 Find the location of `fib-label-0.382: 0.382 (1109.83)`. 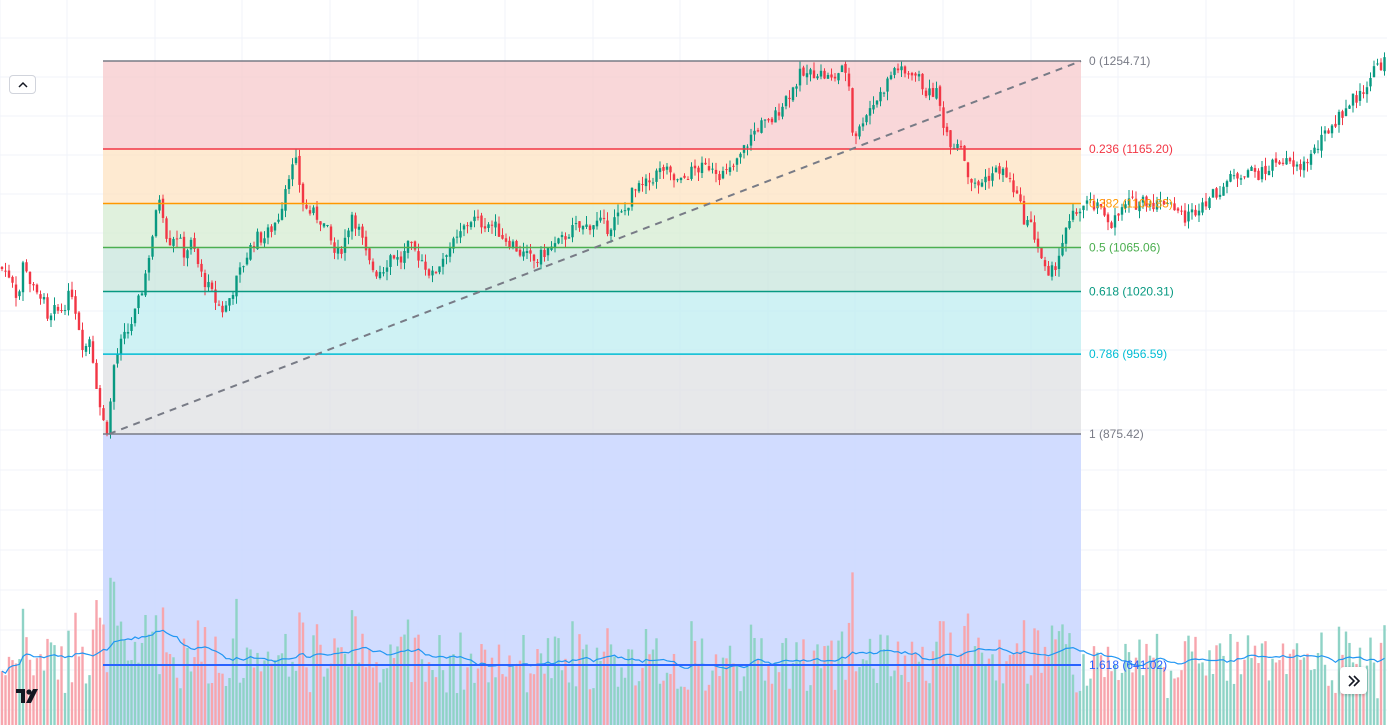

fib-label-0.382: 0.382 (1109.83) is located at coordinates (1131, 203).